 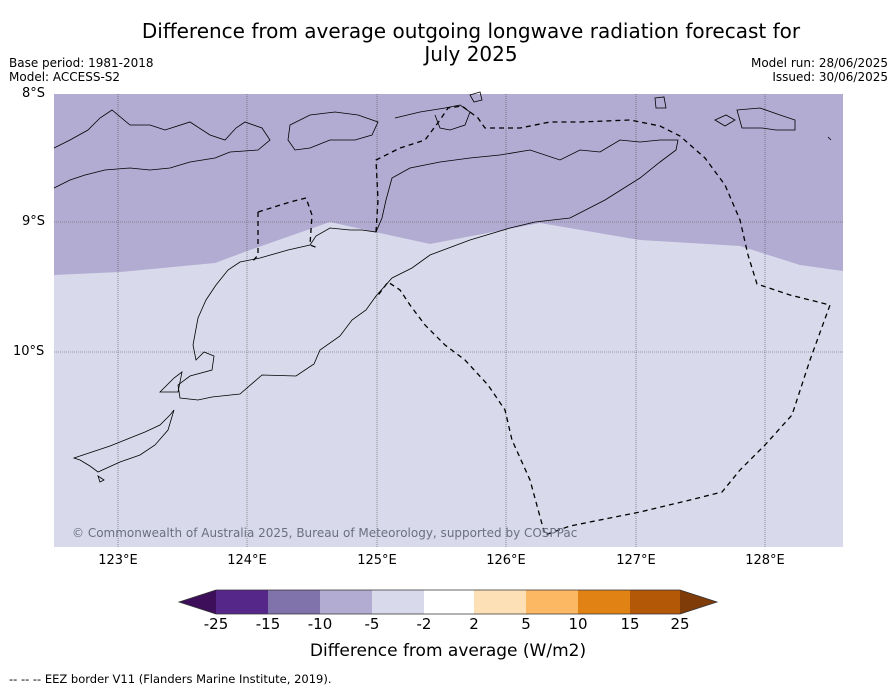 I want to click on lon-label: 127°E, so click(x=636, y=560).